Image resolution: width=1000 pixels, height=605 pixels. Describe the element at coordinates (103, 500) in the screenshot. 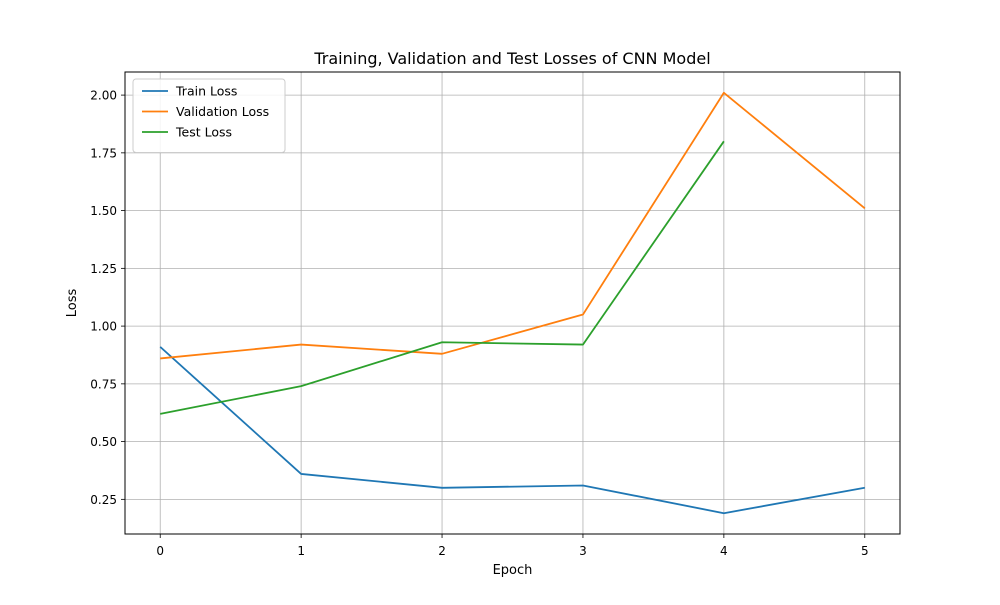

I see `y-tick-label: 0.25` at that location.